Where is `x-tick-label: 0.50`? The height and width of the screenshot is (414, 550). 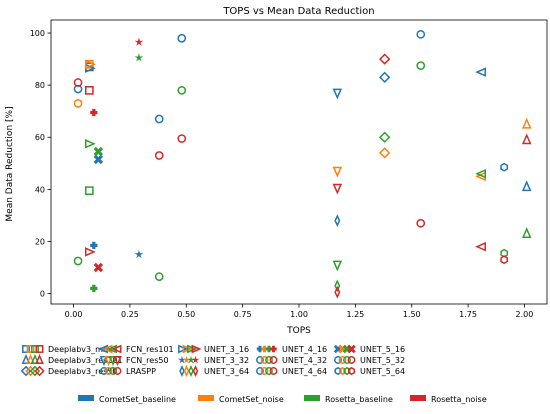 x-tick-label: 0.50 is located at coordinates (186, 314).